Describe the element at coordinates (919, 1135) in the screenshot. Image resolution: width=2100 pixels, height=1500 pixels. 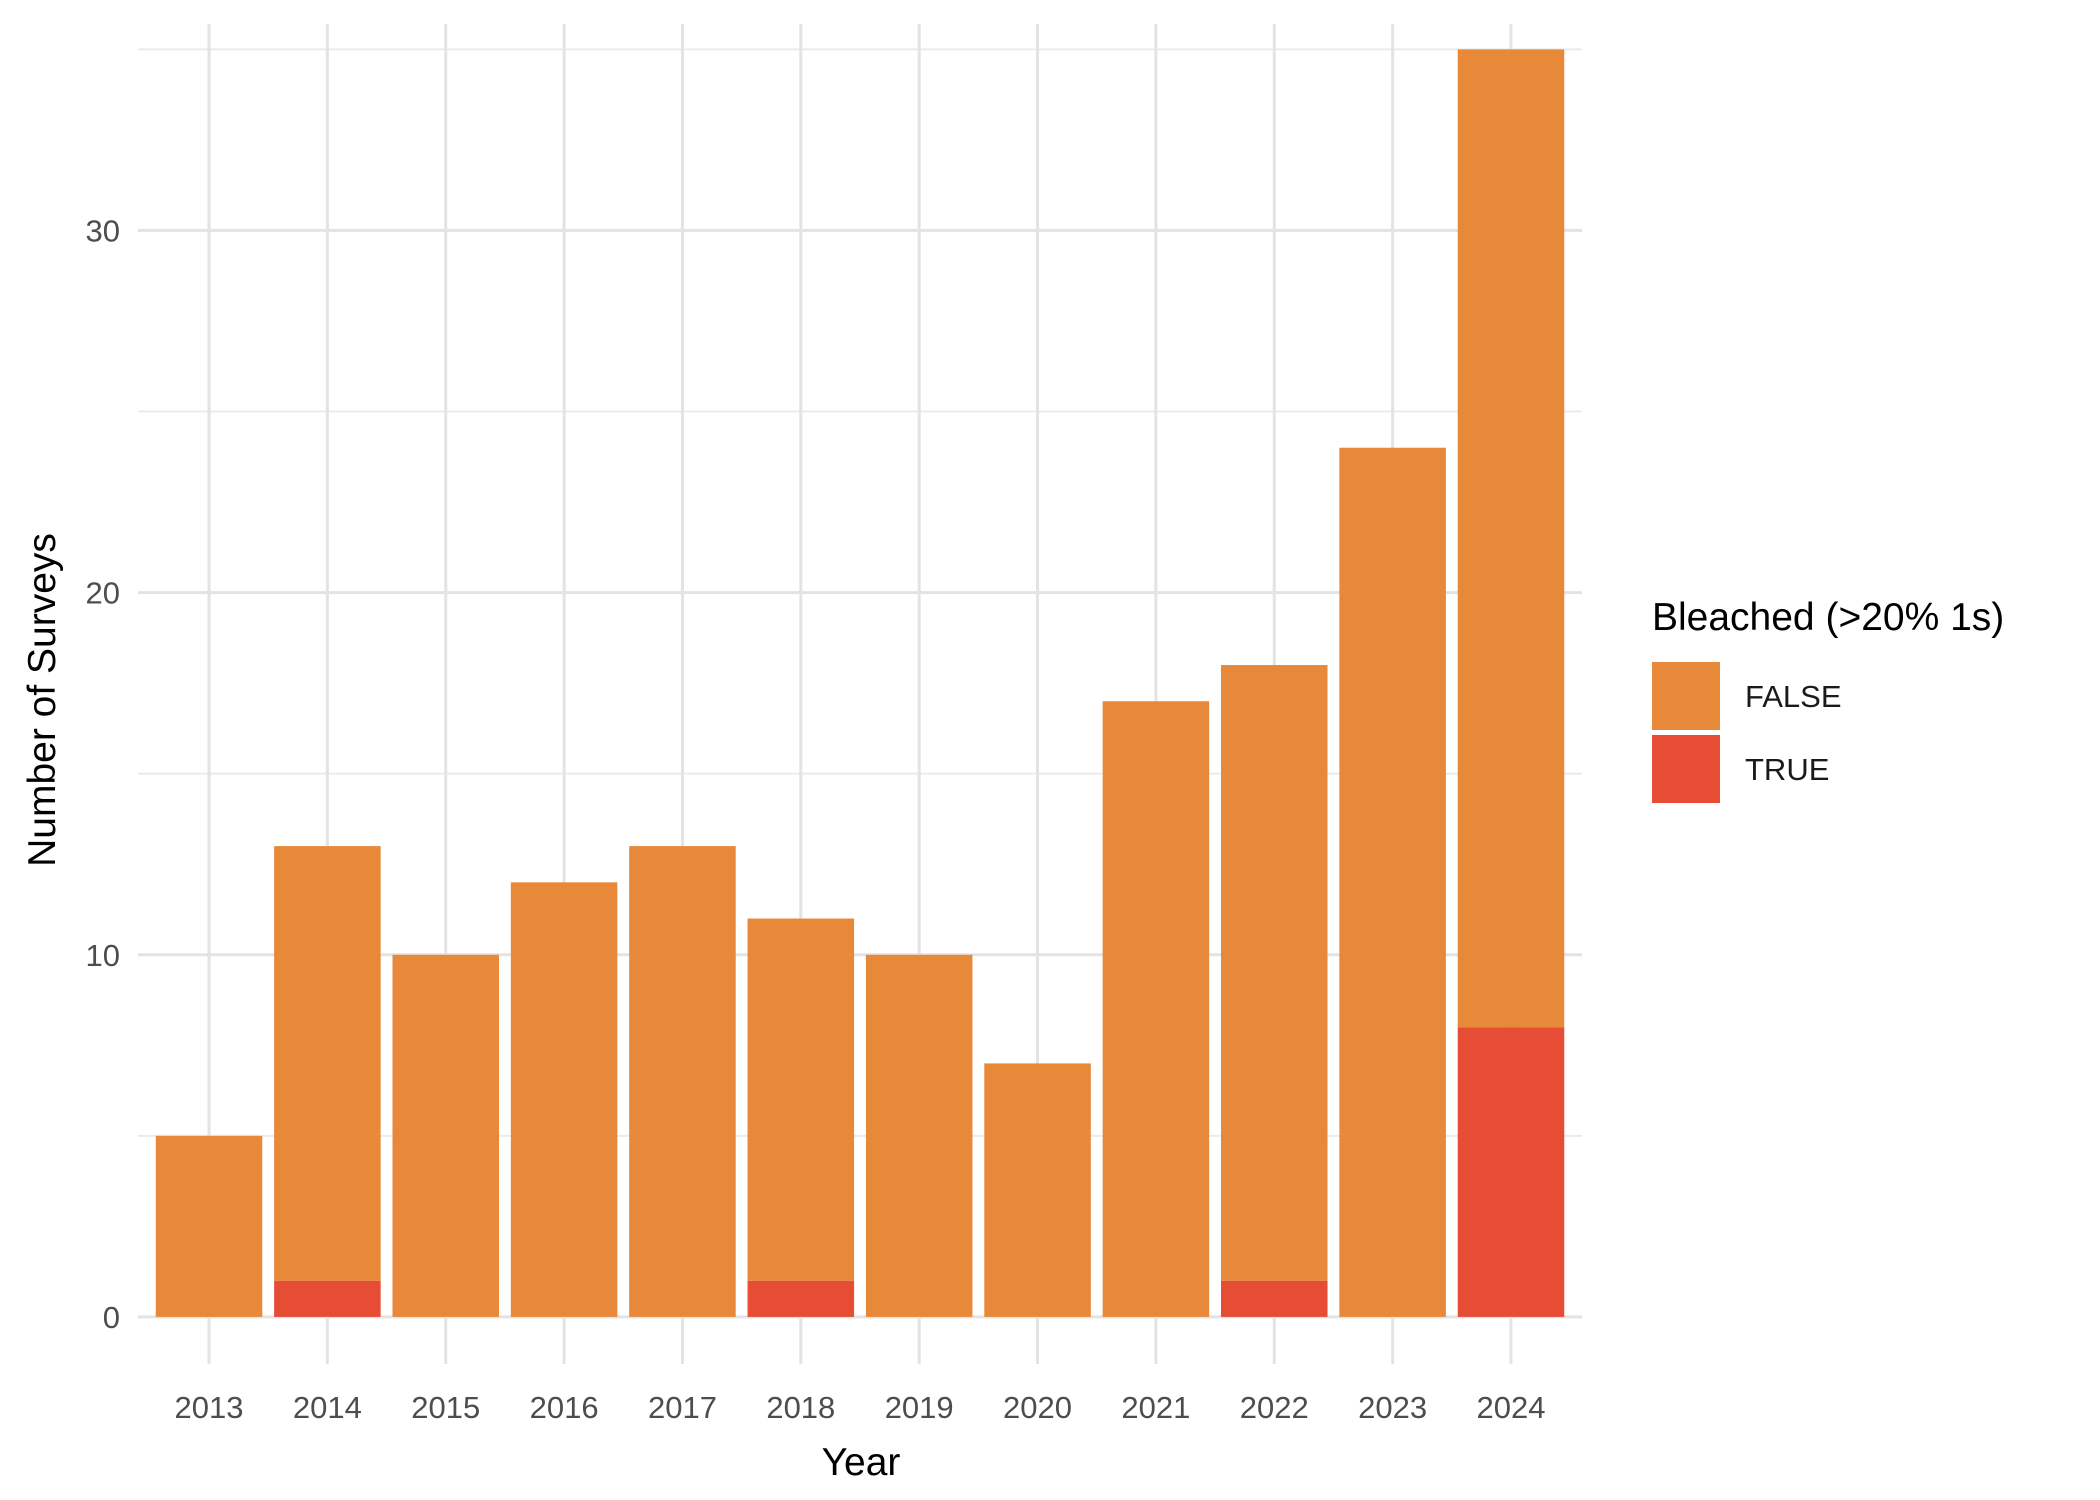
I see `bar-2019-false` at that location.